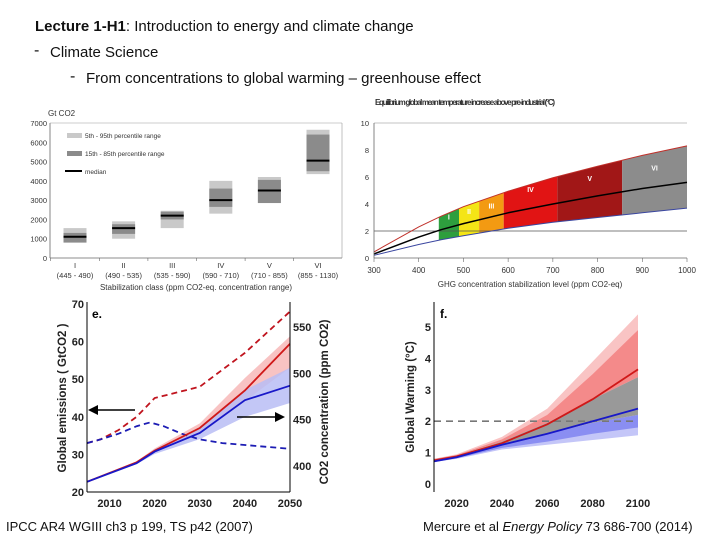 This screenshot has width=720, height=540. Describe the element at coordinates (469, 219) in the screenshot. I see `class-band-II` at that location.